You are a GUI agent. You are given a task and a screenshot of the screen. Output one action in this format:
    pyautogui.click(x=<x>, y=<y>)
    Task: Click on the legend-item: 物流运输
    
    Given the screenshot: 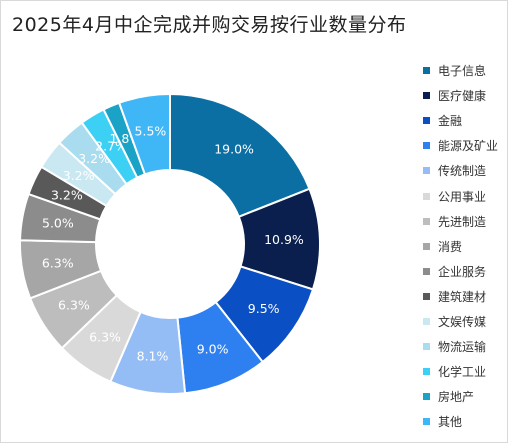 What is the action you would take?
    pyautogui.click(x=460, y=346)
    